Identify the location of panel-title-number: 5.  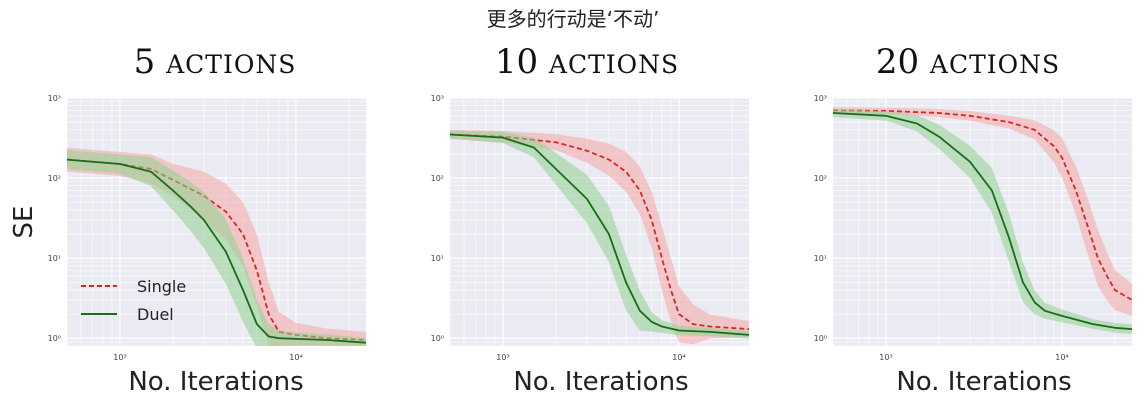
(145, 62).